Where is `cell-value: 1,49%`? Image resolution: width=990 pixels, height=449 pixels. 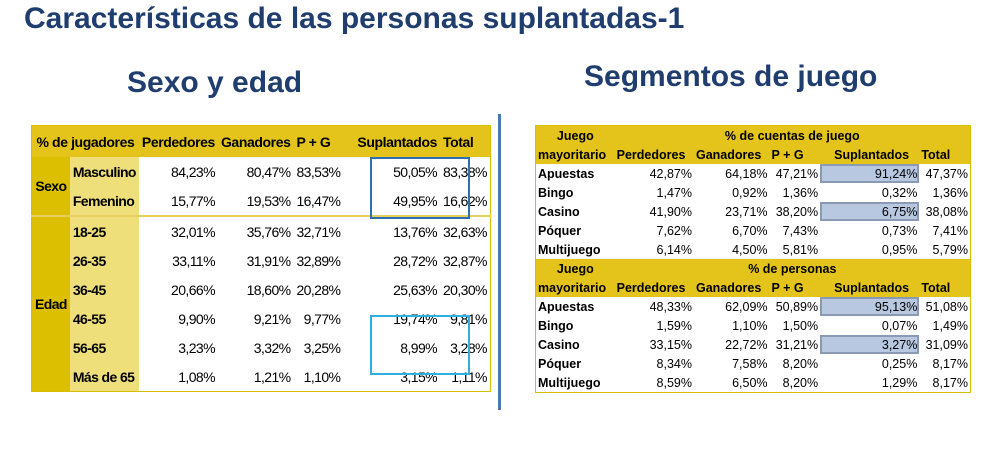
cell-value: 1,49% is located at coordinates (950, 325).